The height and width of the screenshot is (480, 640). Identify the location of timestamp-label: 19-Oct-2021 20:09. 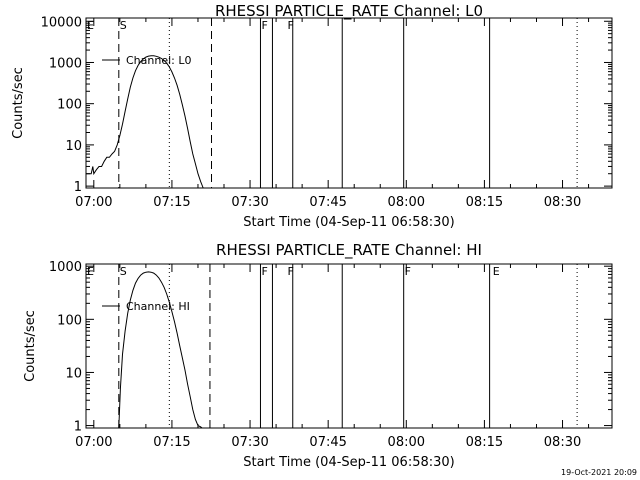
(599, 472).